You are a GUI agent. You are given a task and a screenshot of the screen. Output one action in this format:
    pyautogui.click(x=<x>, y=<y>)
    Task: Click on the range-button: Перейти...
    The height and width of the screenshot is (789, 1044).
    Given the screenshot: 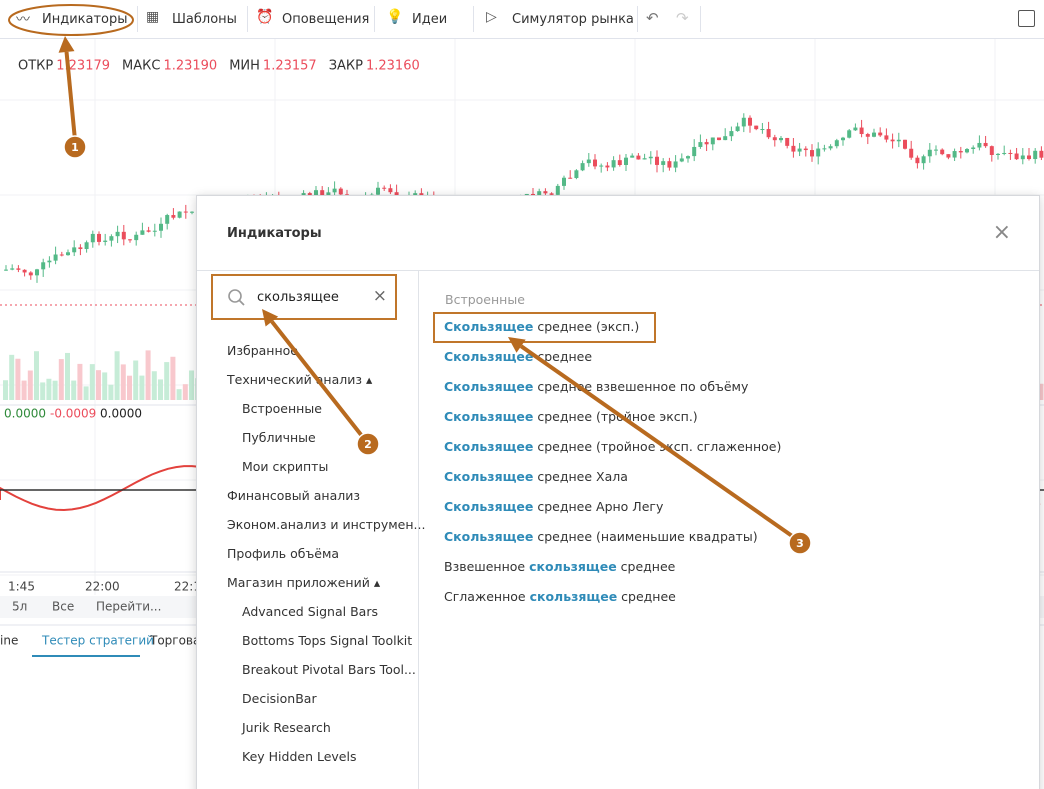 What is the action you would take?
    pyautogui.click(x=128, y=607)
    